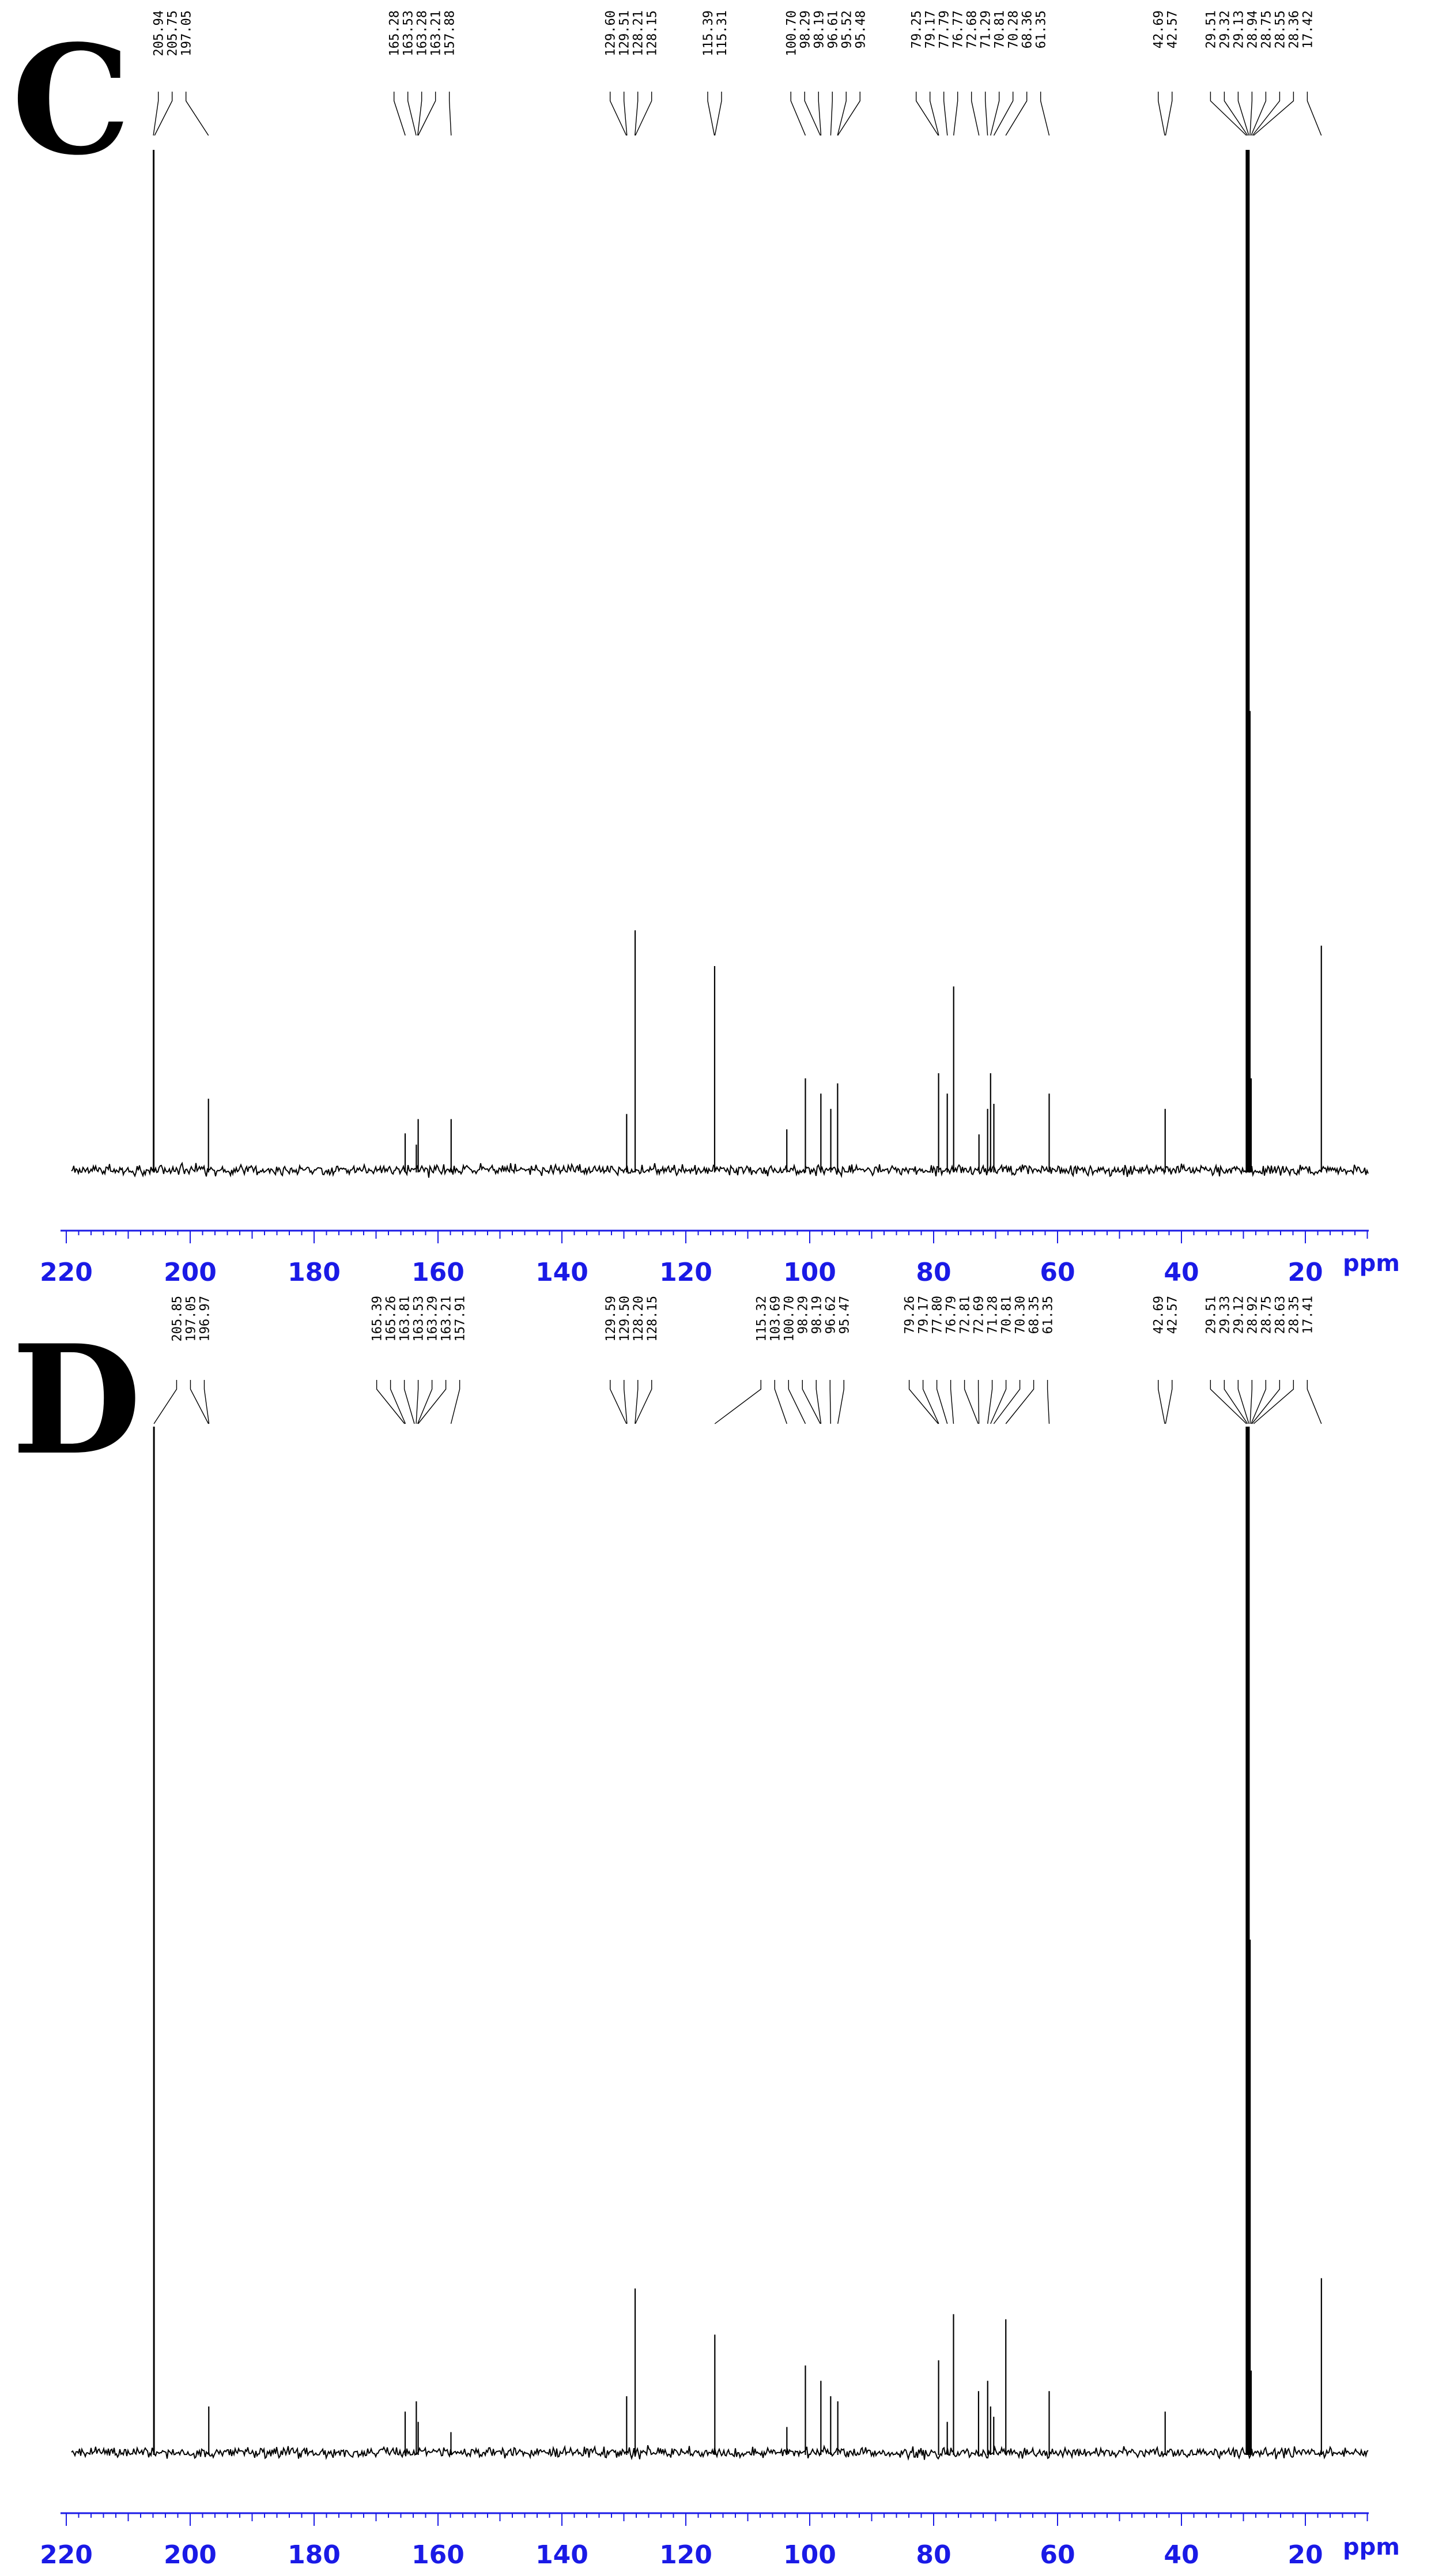 The width and height of the screenshot is (1431, 2576). What do you see at coordinates (71, 100) in the screenshot?
I see `panel-letter-c: C` at bounding box center [71, 100].